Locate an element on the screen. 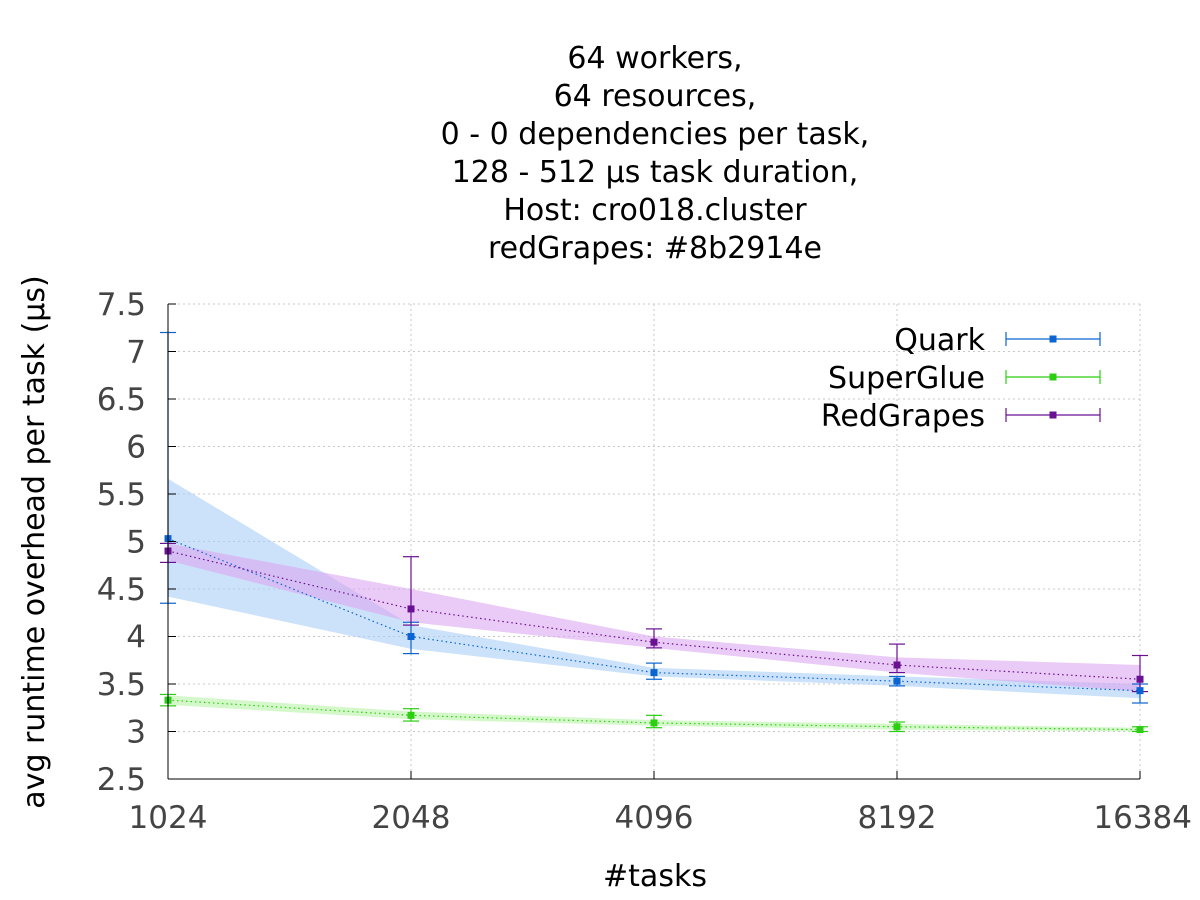 This screenshot has height=900, width=1200. chart-title-line-2: 64 resources, is located at coordinates (655, 96).